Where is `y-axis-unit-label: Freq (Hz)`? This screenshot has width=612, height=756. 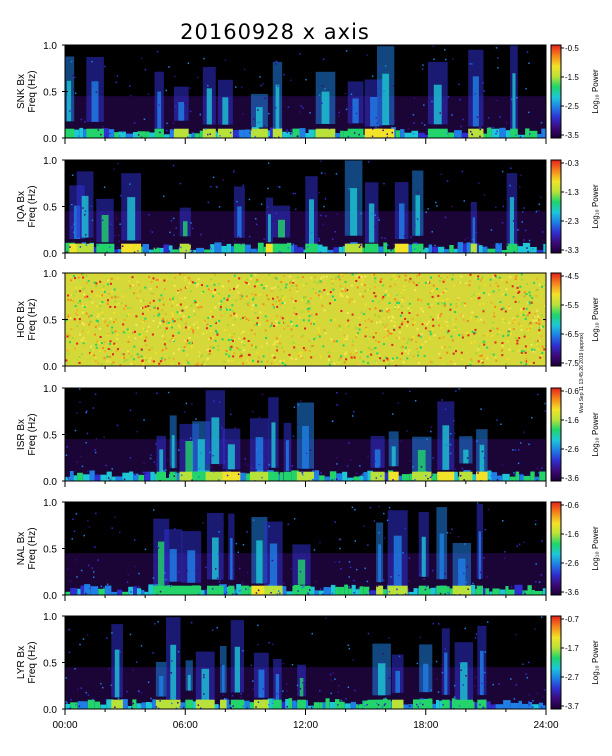
y-axis-unit-label: Freq (Hz) is located at coordinates (32, 319).